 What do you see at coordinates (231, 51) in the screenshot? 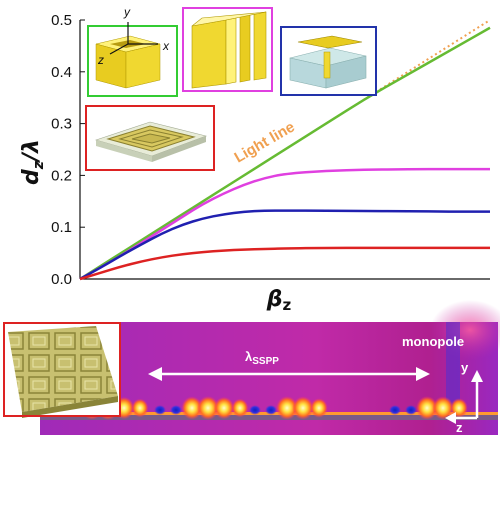
I see `plate-1-edge` at bounding box center [231, 51].